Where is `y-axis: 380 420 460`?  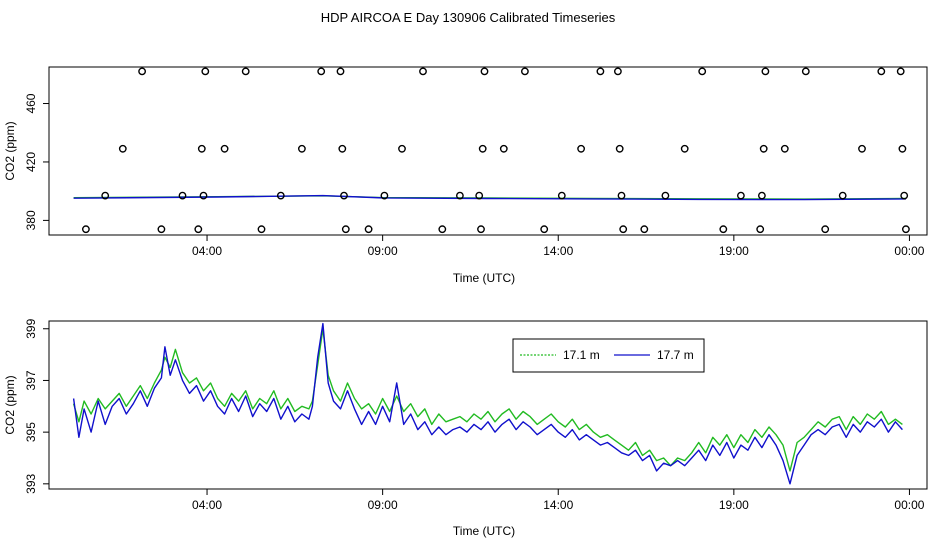 y-axis: 380 420 460 is located at coordinates (36, 161).